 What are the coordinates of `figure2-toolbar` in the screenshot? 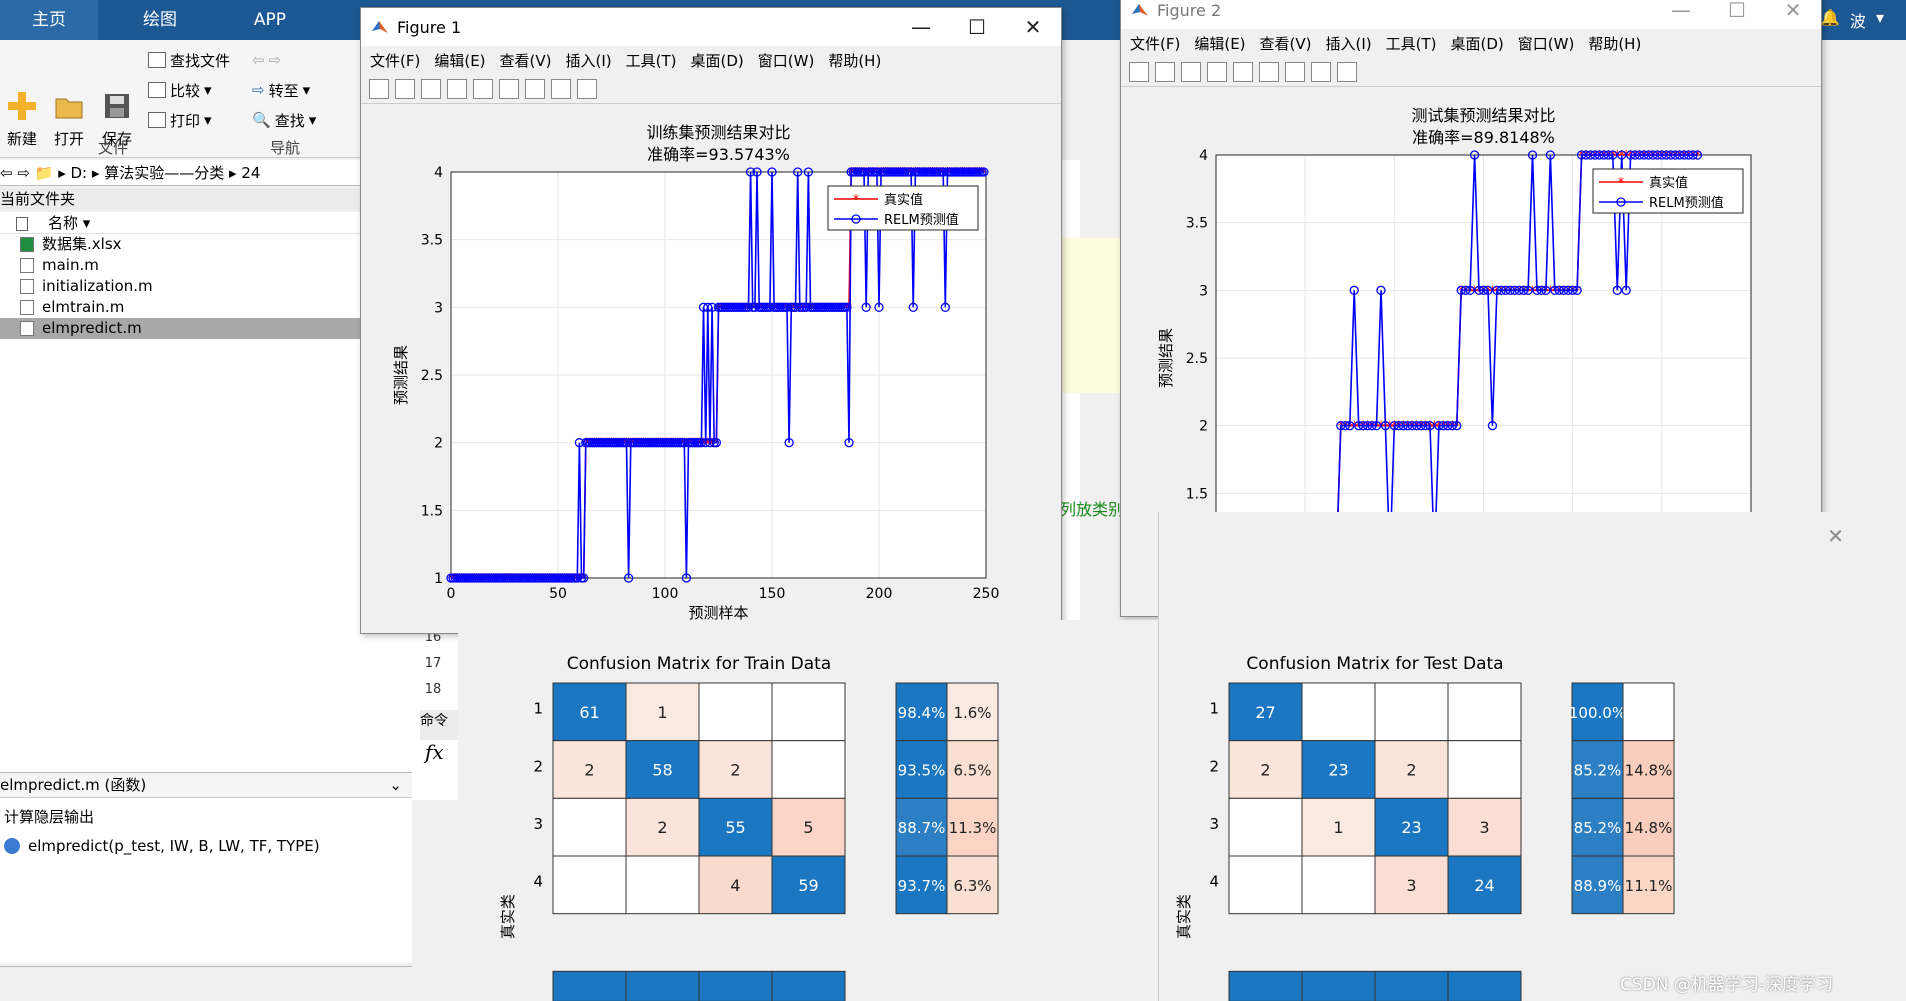 It's located at (1471, 72).